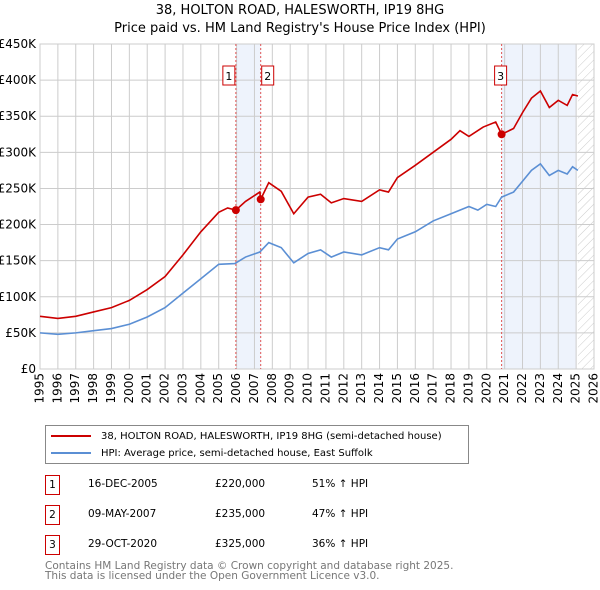 This screenshot has width=600, height=590. What do you see at coordinates (93, 388) in the screenshot?
I see `x-tick-label: 1998` at bounding box center [93, 388].